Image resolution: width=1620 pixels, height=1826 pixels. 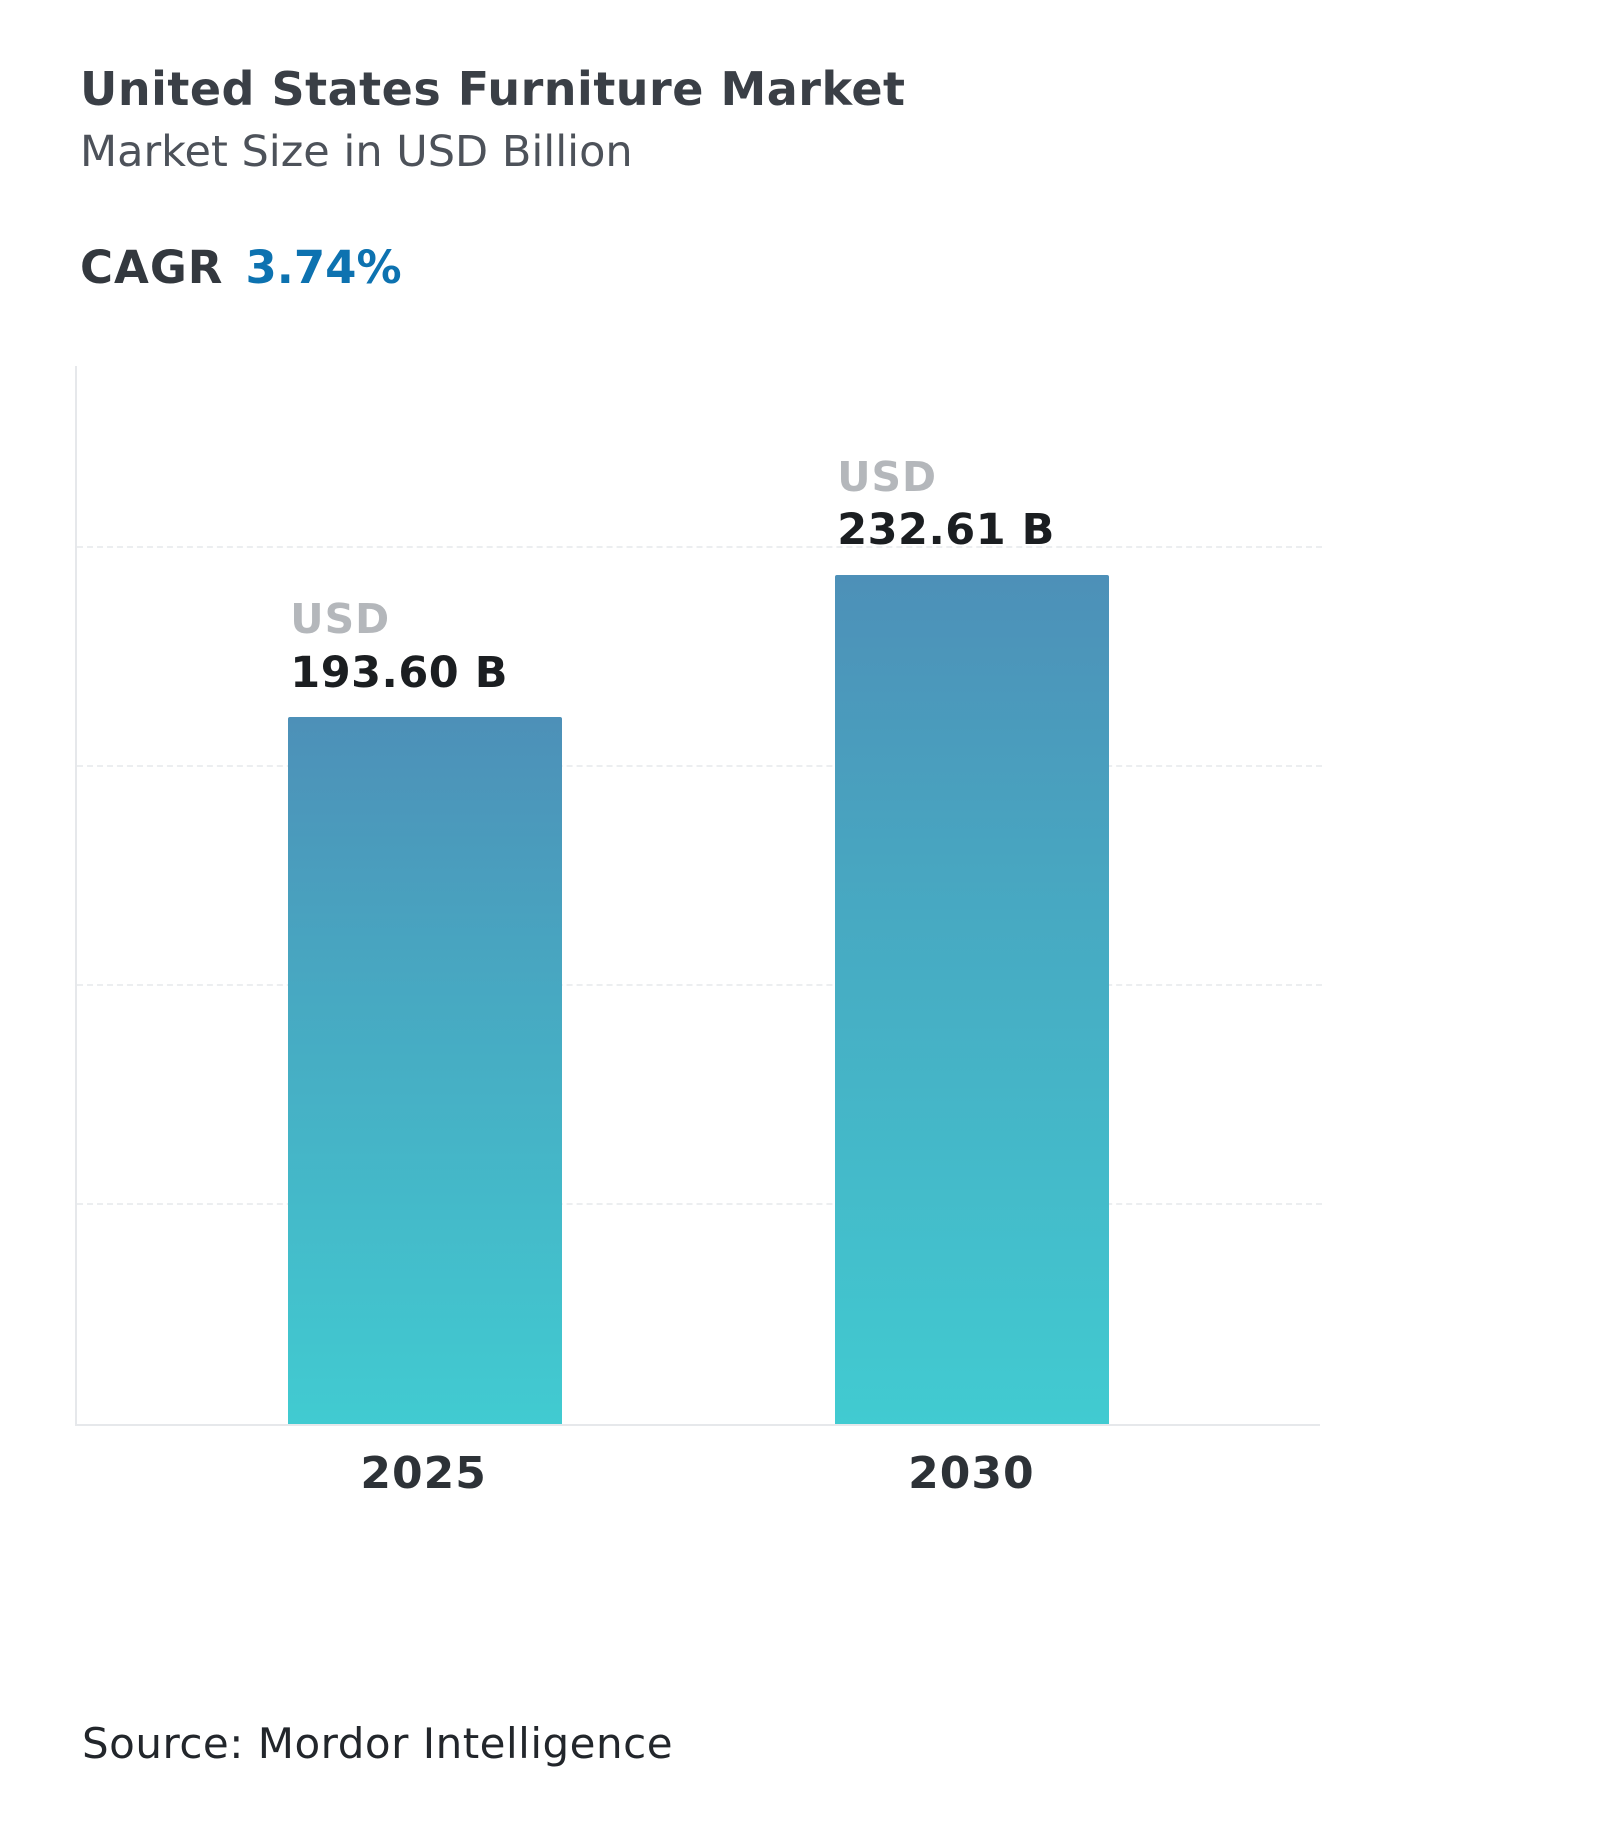 I want to click on bar-label-usd-2025: USD, so click(x=340, y=619).